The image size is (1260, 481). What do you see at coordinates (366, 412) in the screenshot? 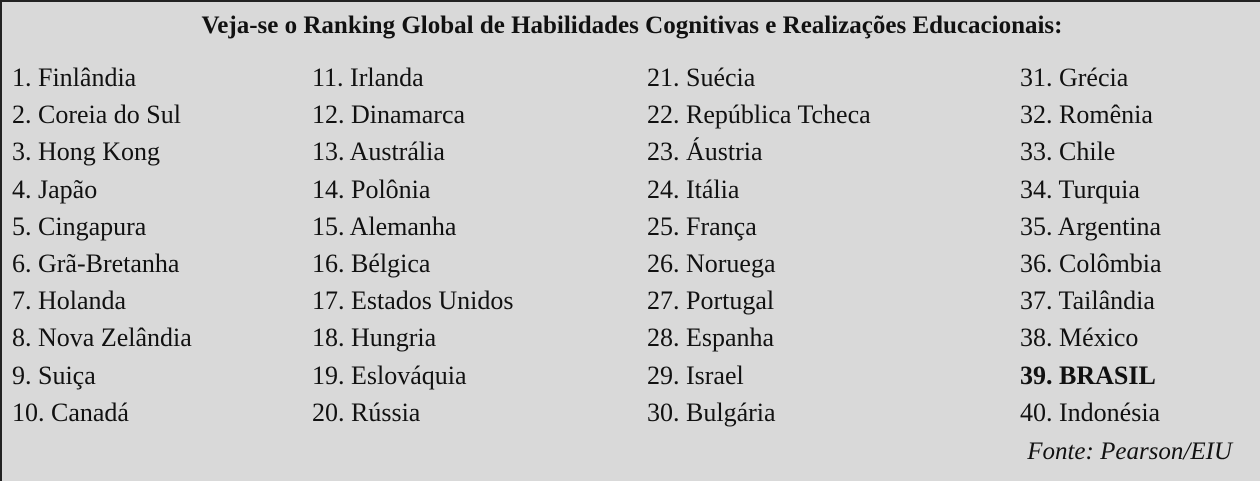
I see `ranking-item: 20. Rússia` at bounding box center [366, 412].